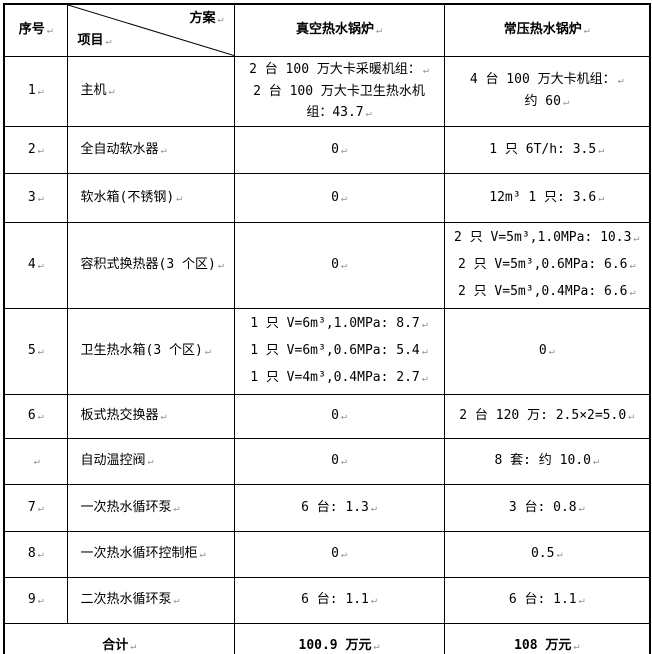 This screenshot has height=654, width=652. What do you see at coordinates (151, 30) in the screenshot?
I see `diagonal-divider-line` at bounding box center [151, 30].